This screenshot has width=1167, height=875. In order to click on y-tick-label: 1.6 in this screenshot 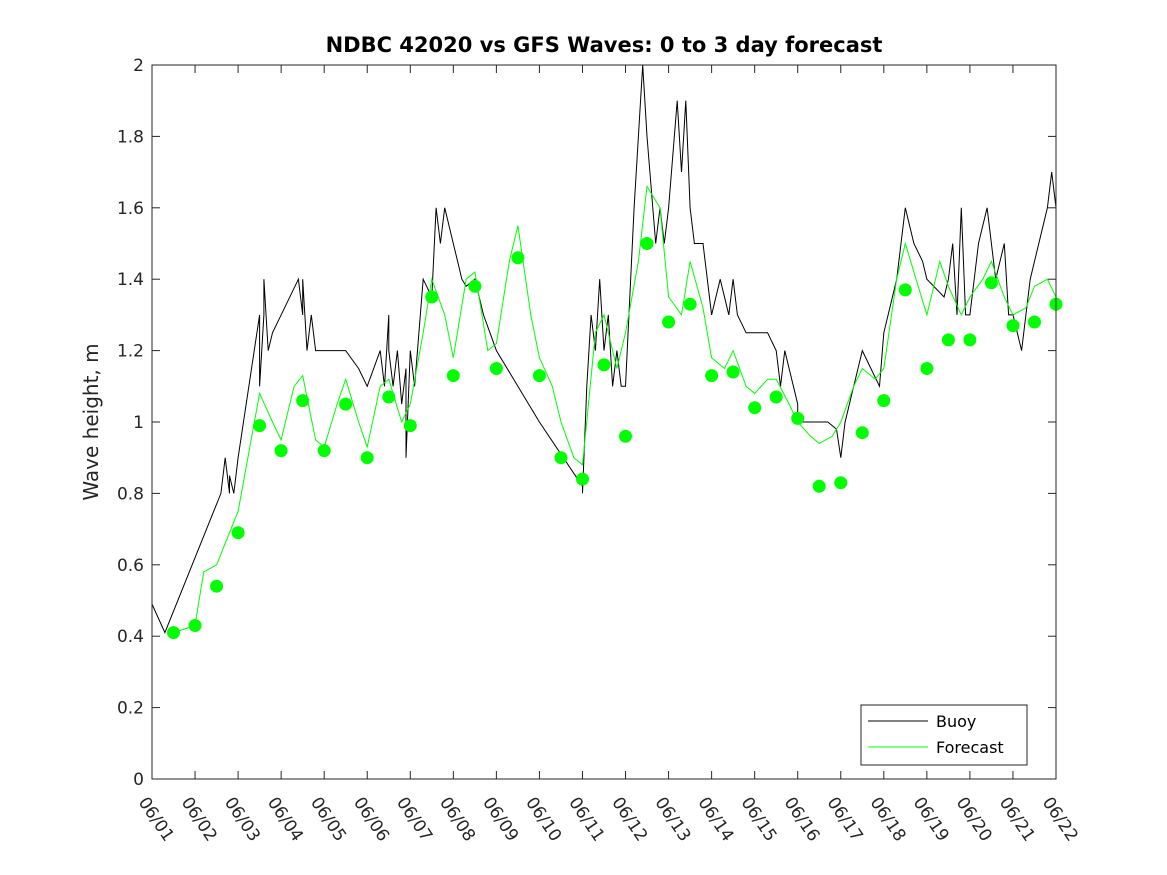, I will do `click(130, 209)`.